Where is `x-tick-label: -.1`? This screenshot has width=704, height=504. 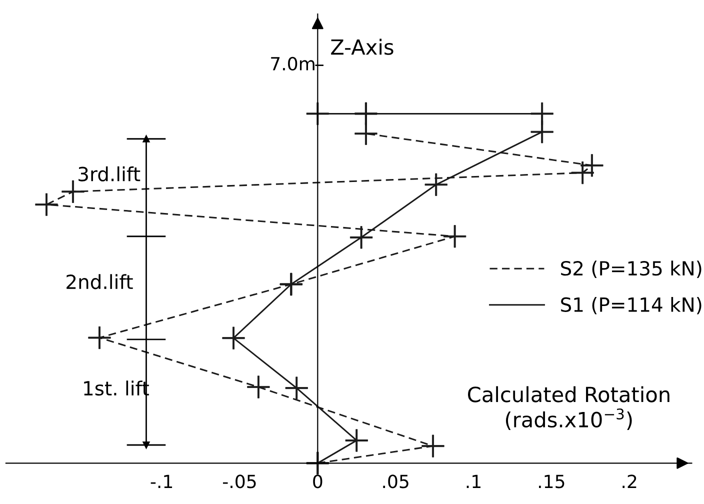 x-tick-label: -.1 is located at coordinates (161, 481).